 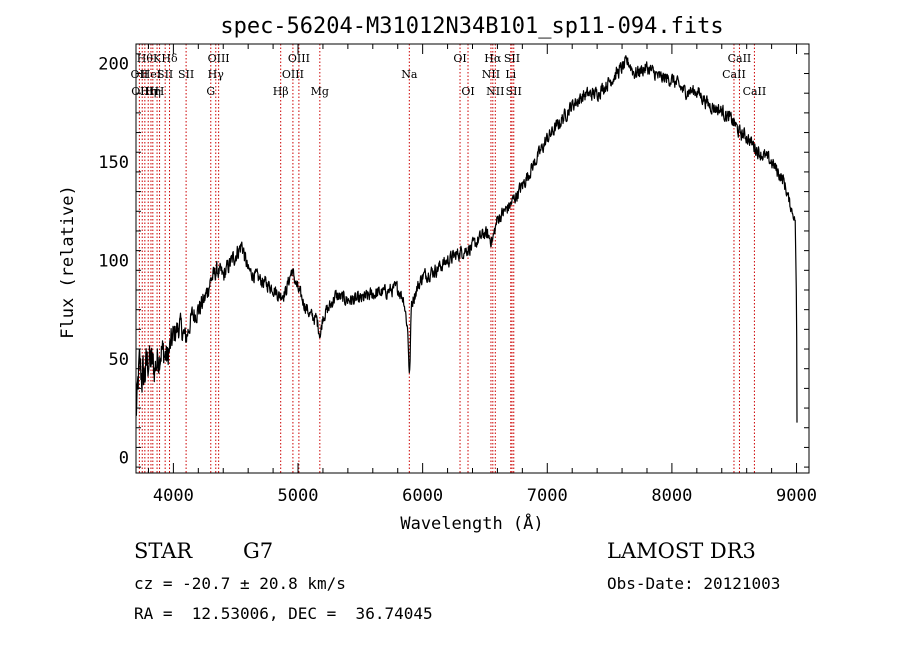 What do you see at coordinates (471, 26) in the screenshot?
I see `chart-title: spec-56204-M31012N34B101_sp11-094.fits` at bounding box center [471, 26].